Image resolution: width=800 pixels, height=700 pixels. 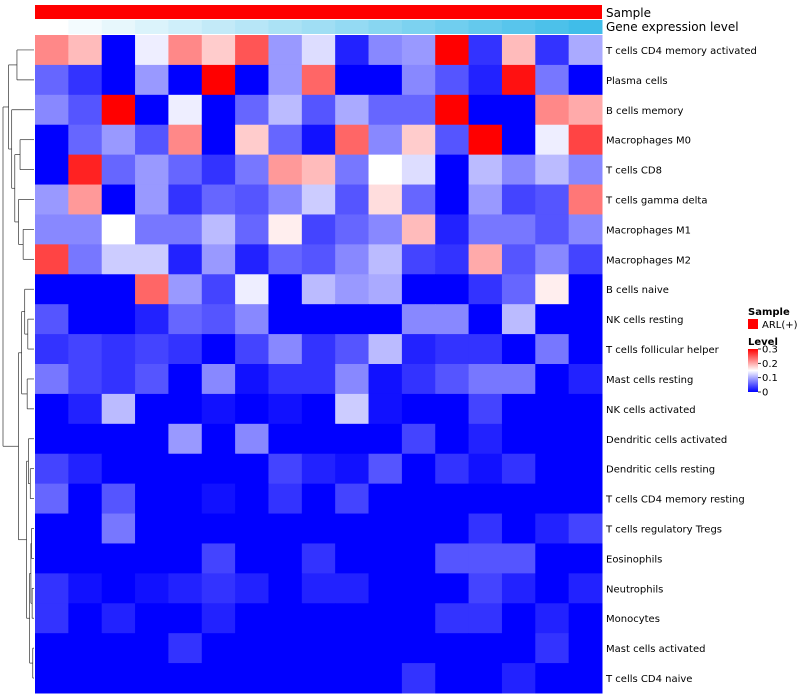 What do you see at coordinates (753, 370) in the screenshot?
I see `legend-level-colorbar` at bounding box center [753, 370].